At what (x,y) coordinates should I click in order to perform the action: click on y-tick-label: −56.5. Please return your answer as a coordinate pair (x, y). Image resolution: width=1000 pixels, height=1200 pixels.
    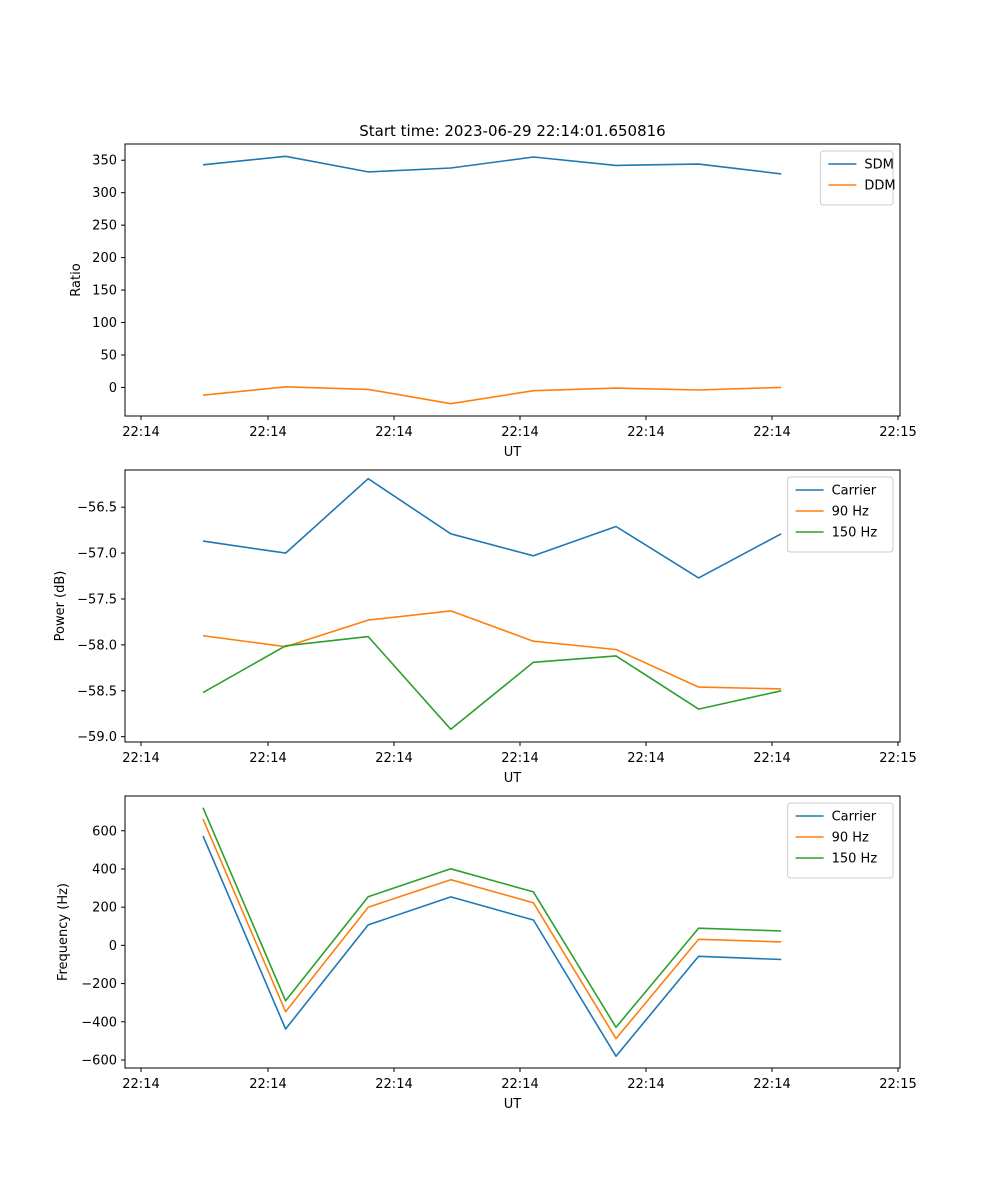
    Looking at the image, I should click on (97, 508).